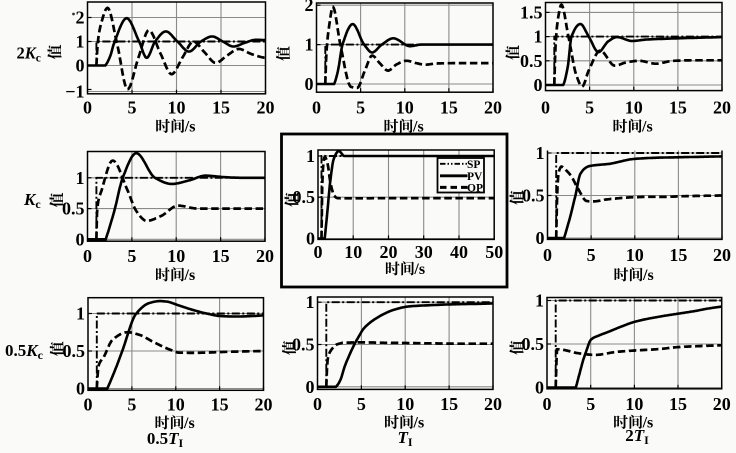  Describe the element at coordinates (24, 351) in the screenshot. I see `svg-text: 0.5Kc` at that location.